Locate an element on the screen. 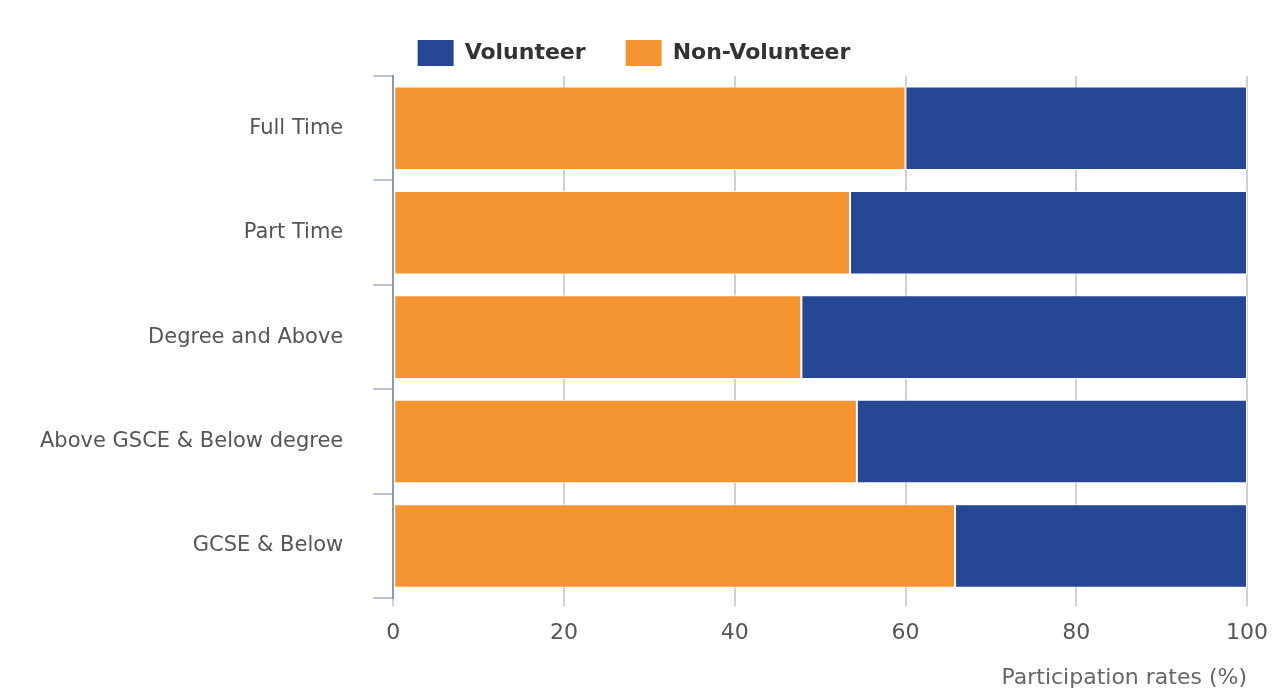  x-axis-title: Participation rates (%) is located at coordinates (1124, 676).